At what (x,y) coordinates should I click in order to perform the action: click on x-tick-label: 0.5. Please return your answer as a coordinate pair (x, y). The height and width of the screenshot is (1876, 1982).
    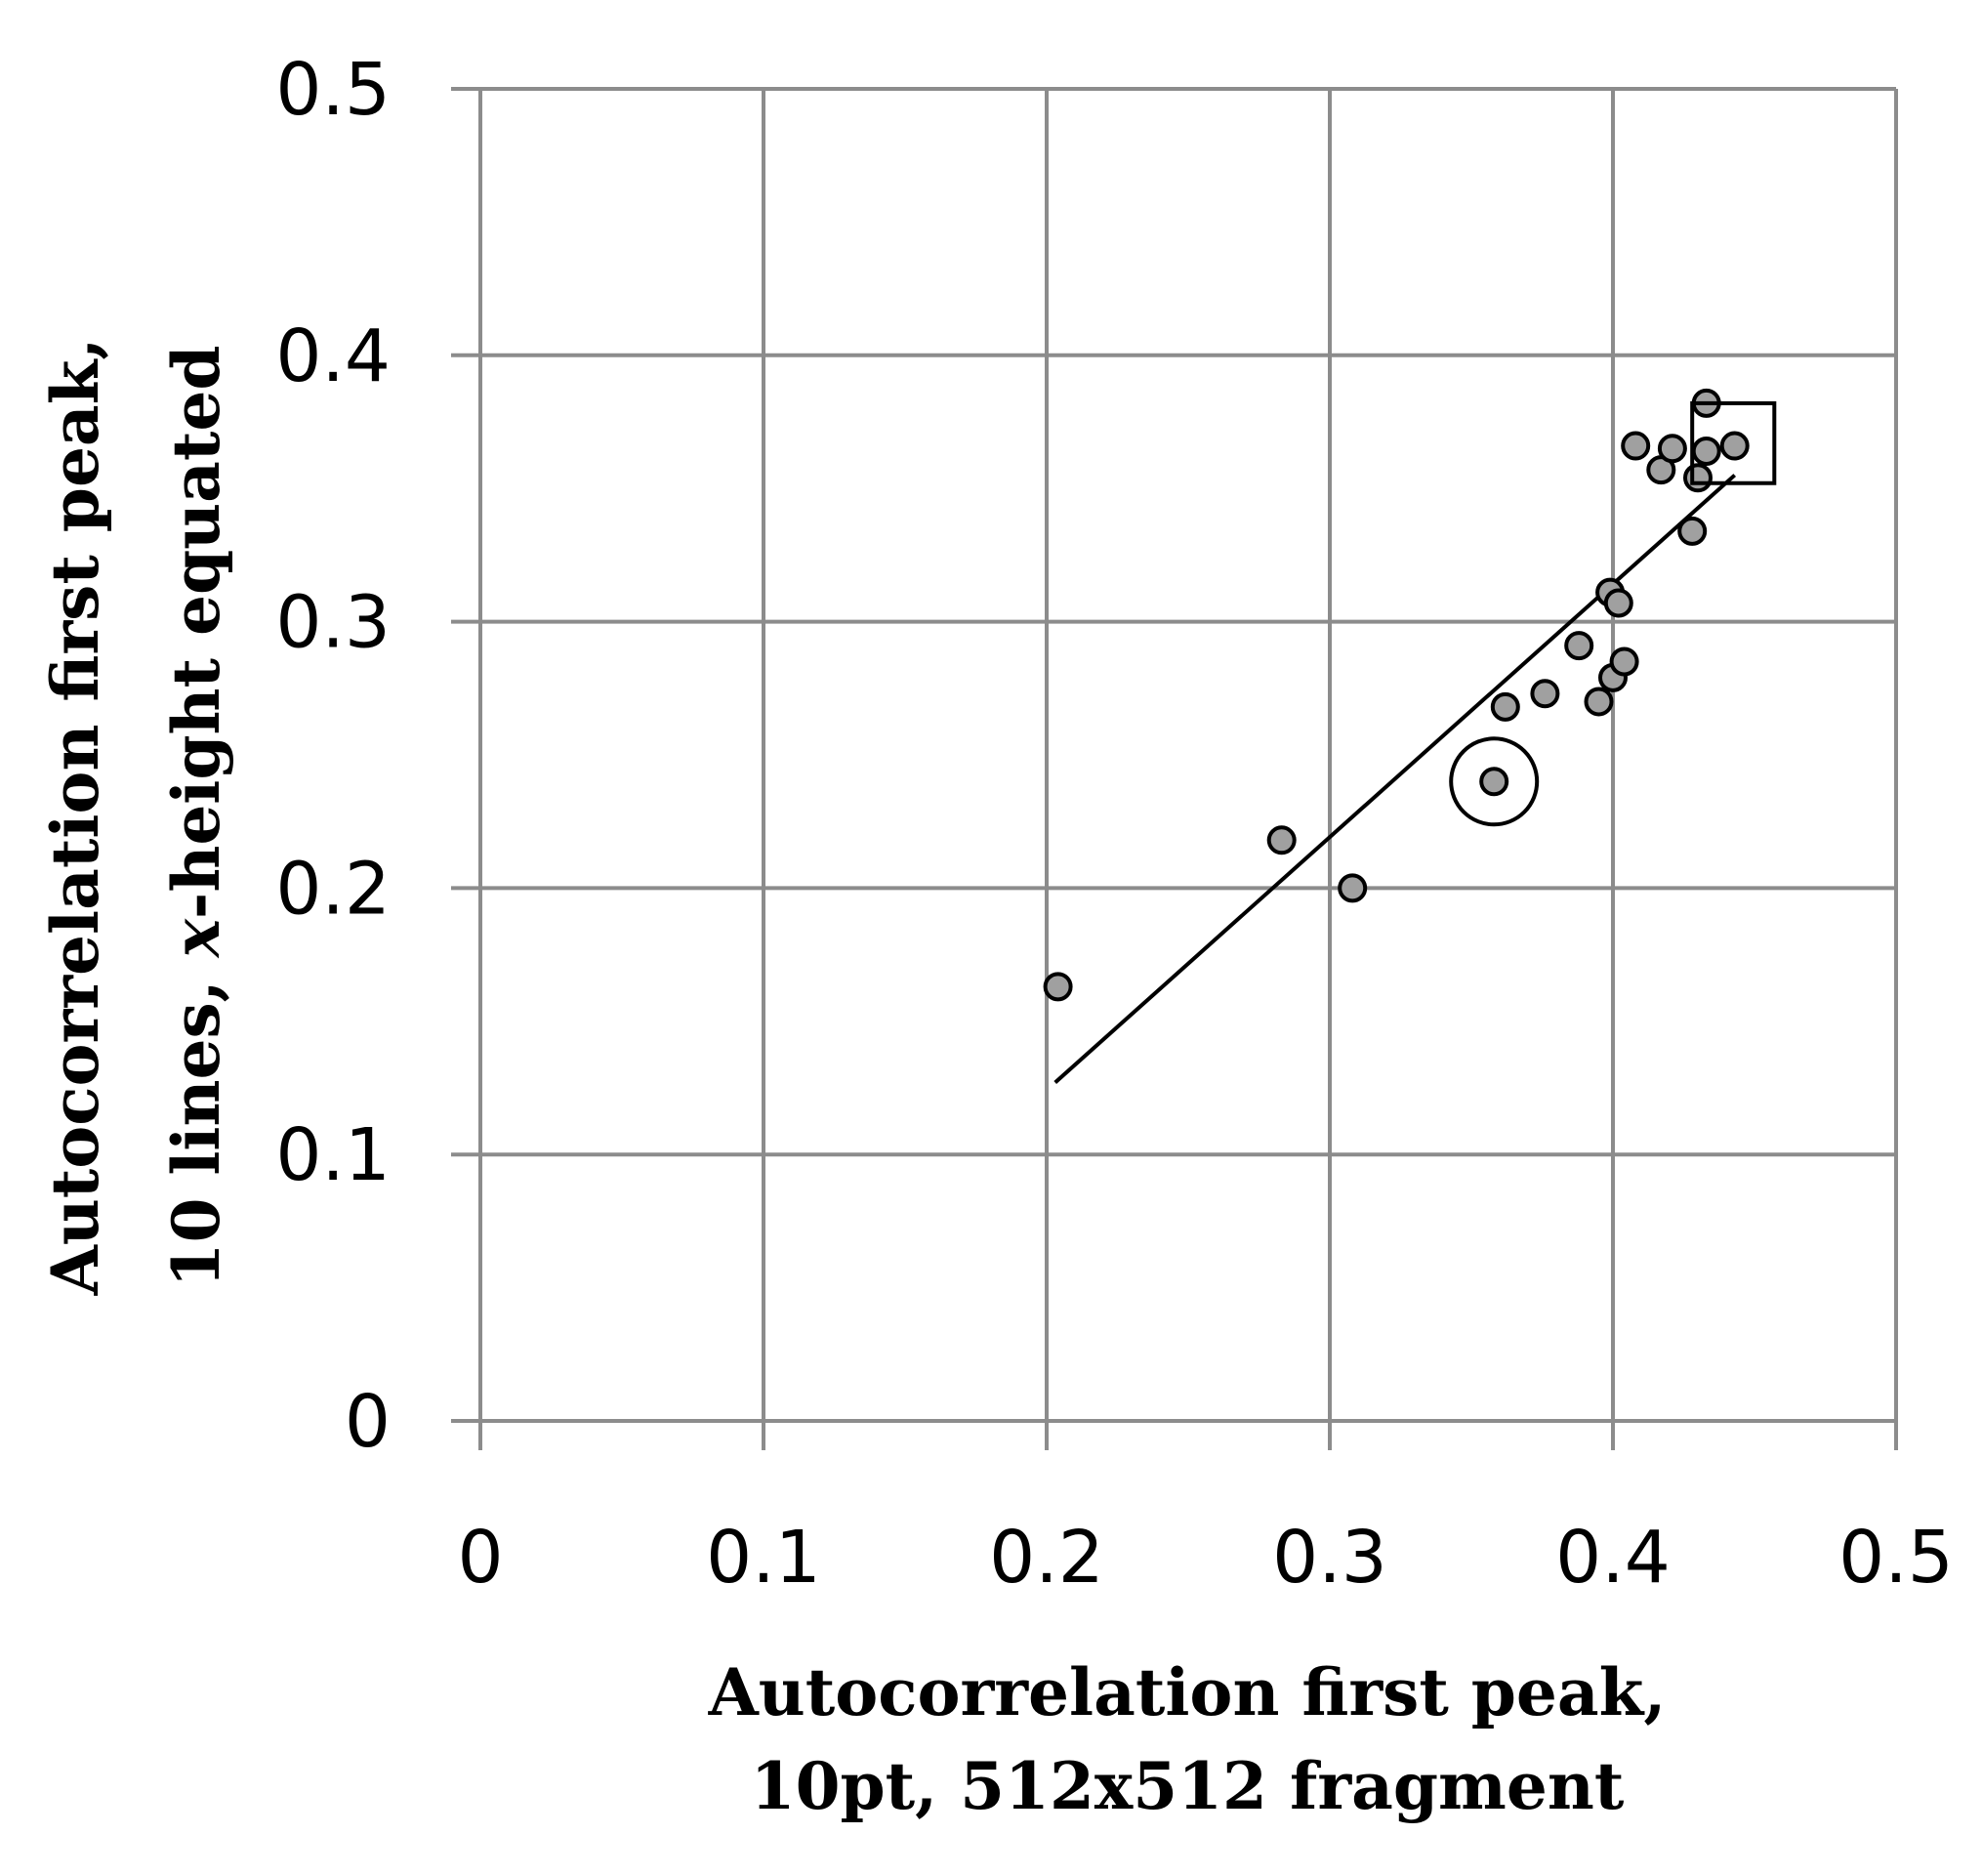
    Looking at the image, I should click on (1896, 1558).